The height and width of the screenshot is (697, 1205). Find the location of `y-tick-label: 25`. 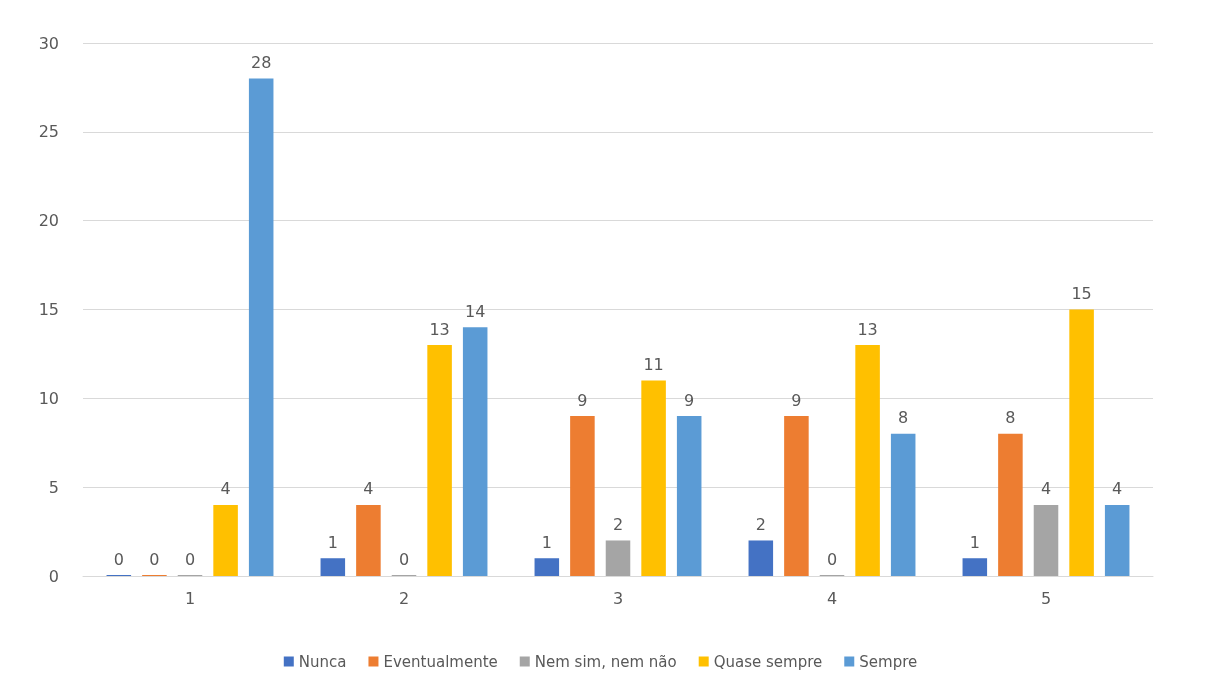

y-tick-label: 25 is located at coordinates (48, 132).